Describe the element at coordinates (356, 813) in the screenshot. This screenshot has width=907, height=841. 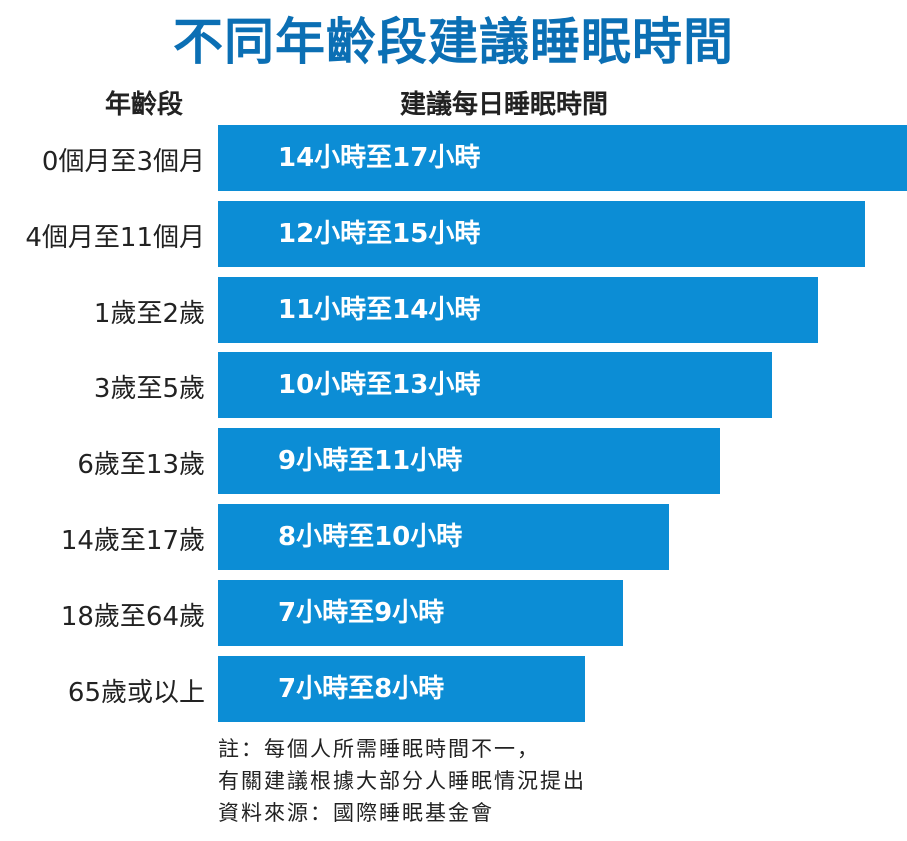
I see `note: 資料來源：國際睡眠基金會` at that location.